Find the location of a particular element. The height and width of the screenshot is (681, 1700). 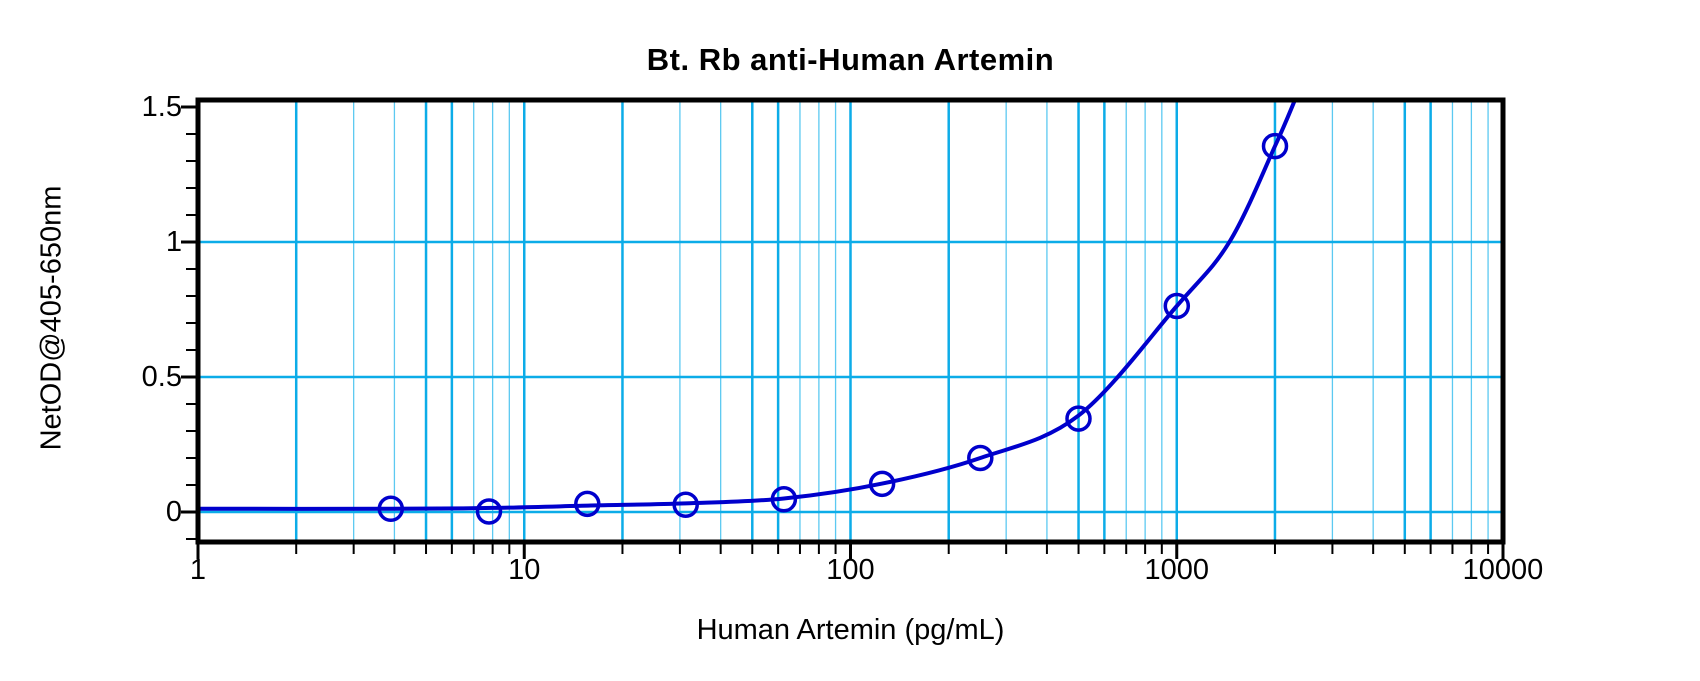

y-tick-label: 0 is located at coordinates (173, 512).